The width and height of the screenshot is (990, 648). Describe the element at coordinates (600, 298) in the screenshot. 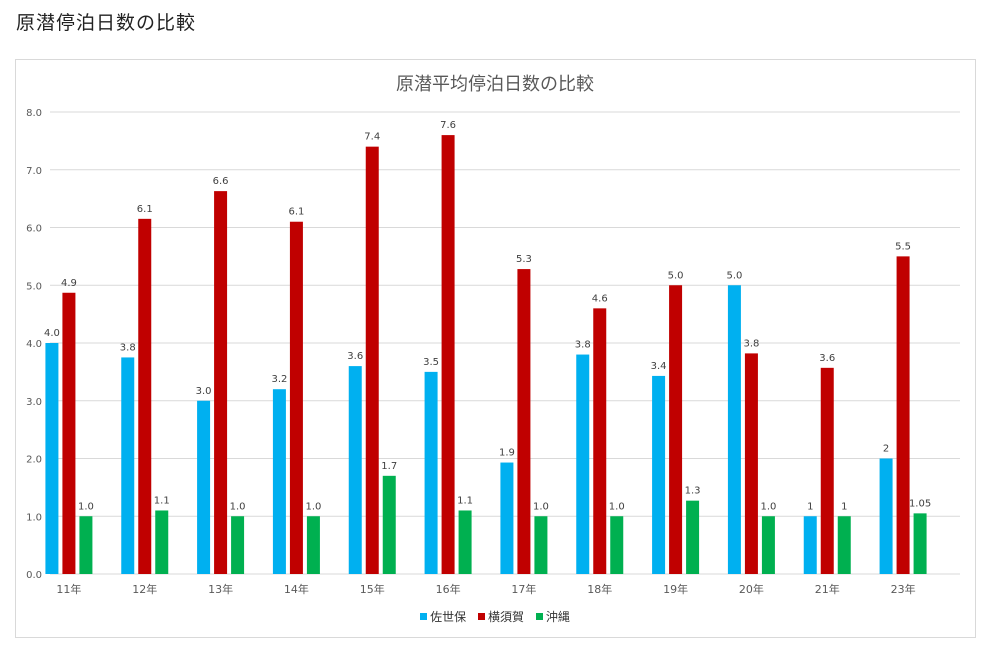

I see `data-label: 4.6` at that location.